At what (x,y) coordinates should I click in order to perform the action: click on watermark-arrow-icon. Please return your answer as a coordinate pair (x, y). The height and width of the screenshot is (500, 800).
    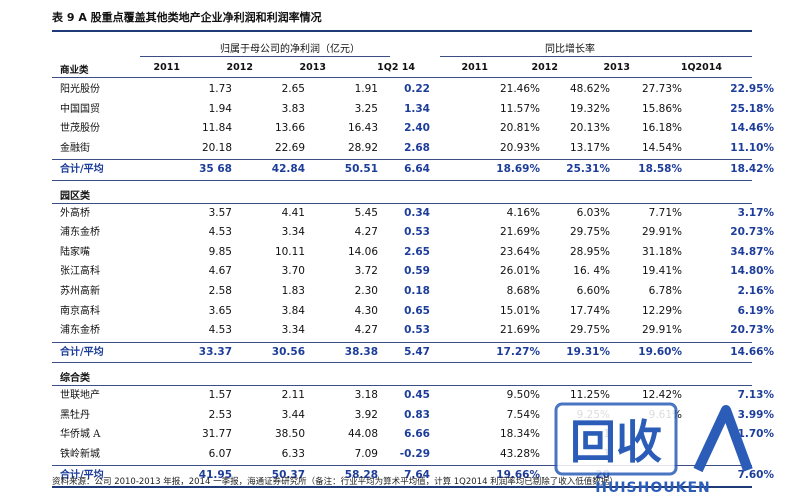
    Looking at the image, I should click on (723, 439).